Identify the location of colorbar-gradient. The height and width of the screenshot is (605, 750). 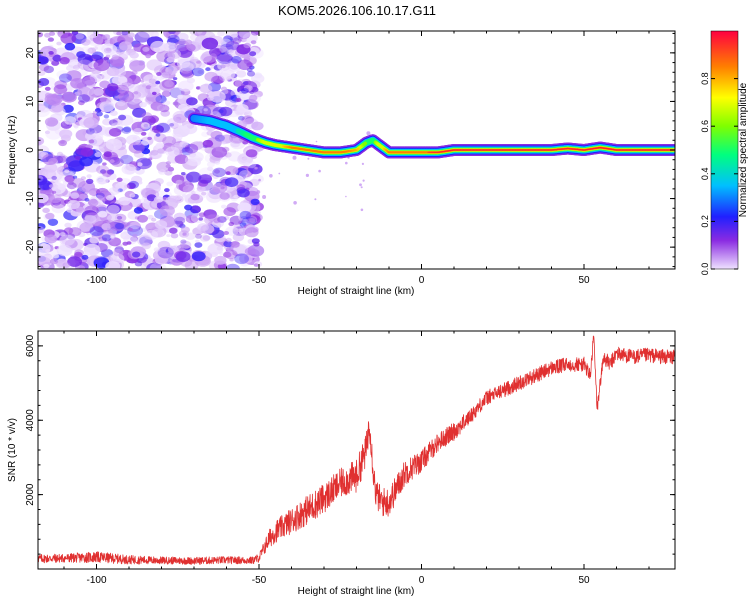
(724, 150).